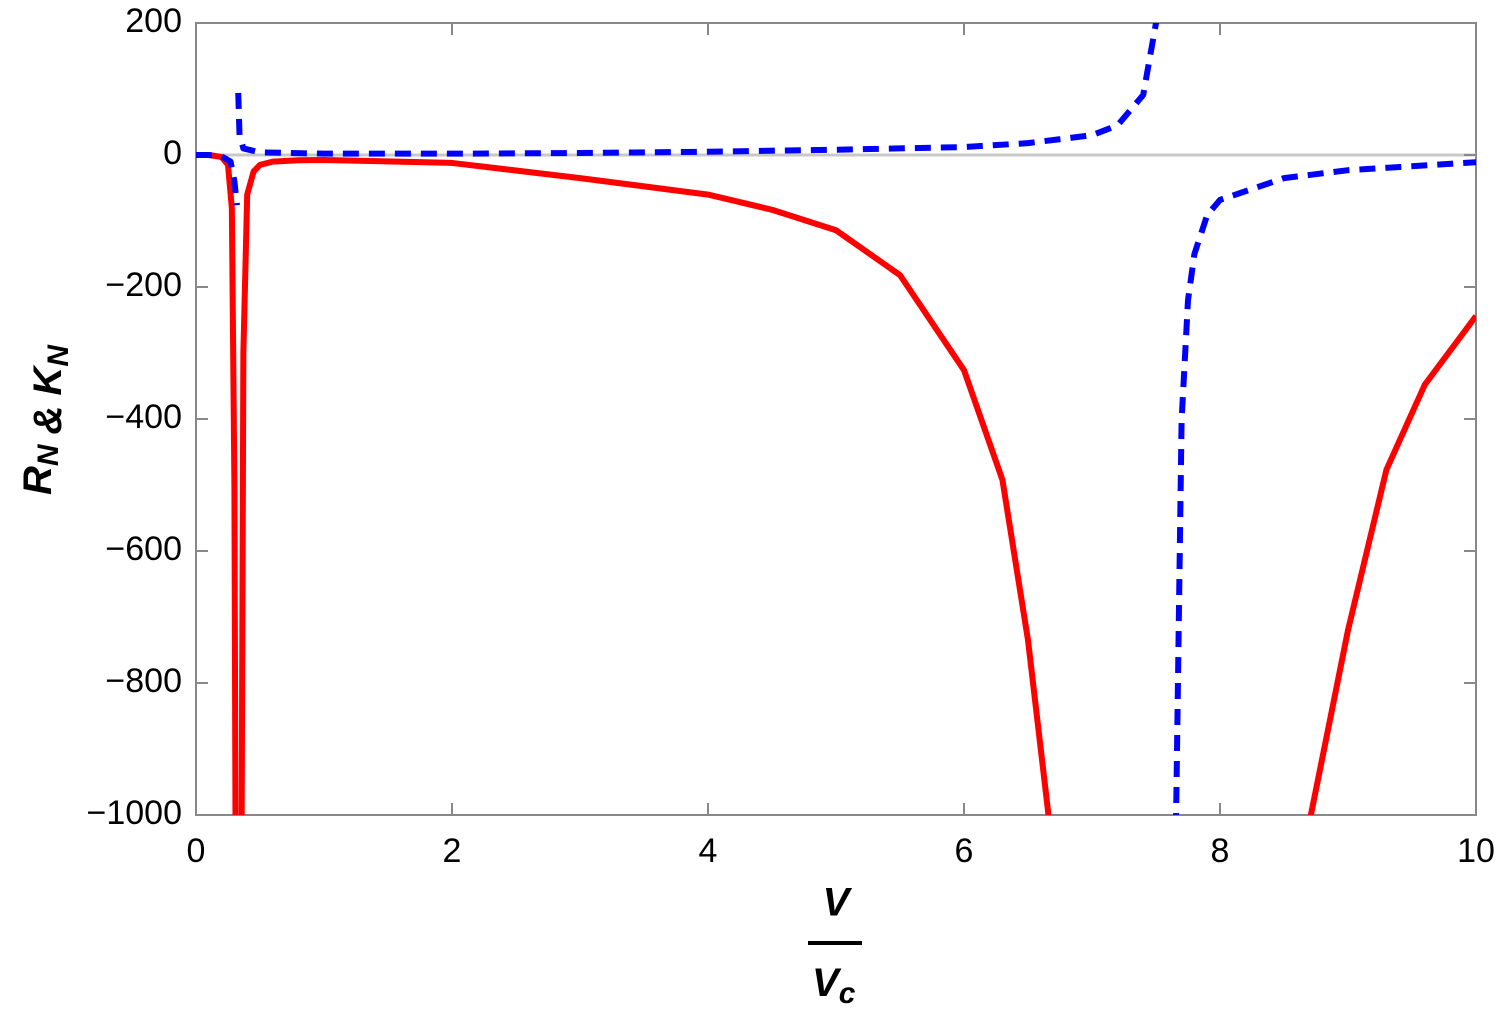 The width and height of the screenshot is (1500, 1021). I want to click on y-tick-label: −600, so click(143, 549).